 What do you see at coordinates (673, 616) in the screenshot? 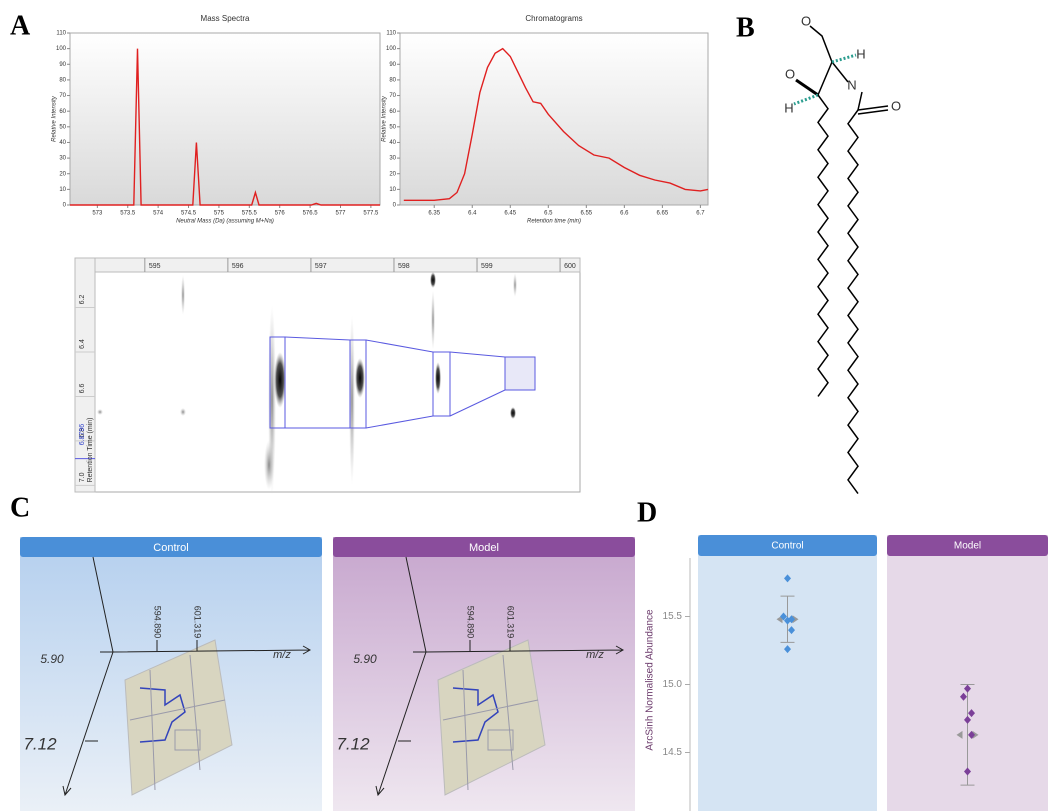
I see `y-tick-label: 15.5` at bounding box center [673, 616].